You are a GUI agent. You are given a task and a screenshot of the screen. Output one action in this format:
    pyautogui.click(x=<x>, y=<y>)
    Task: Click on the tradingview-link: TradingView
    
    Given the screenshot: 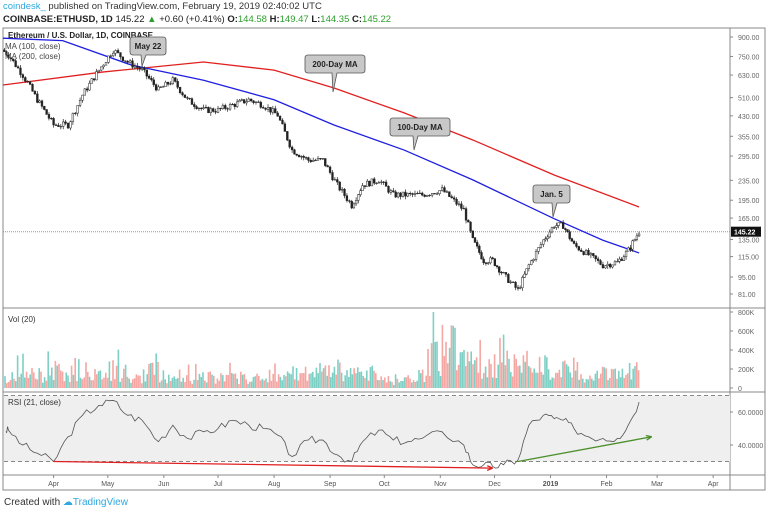 What is the action you would take?
    pyautogui.click(x=100, y=502)
    